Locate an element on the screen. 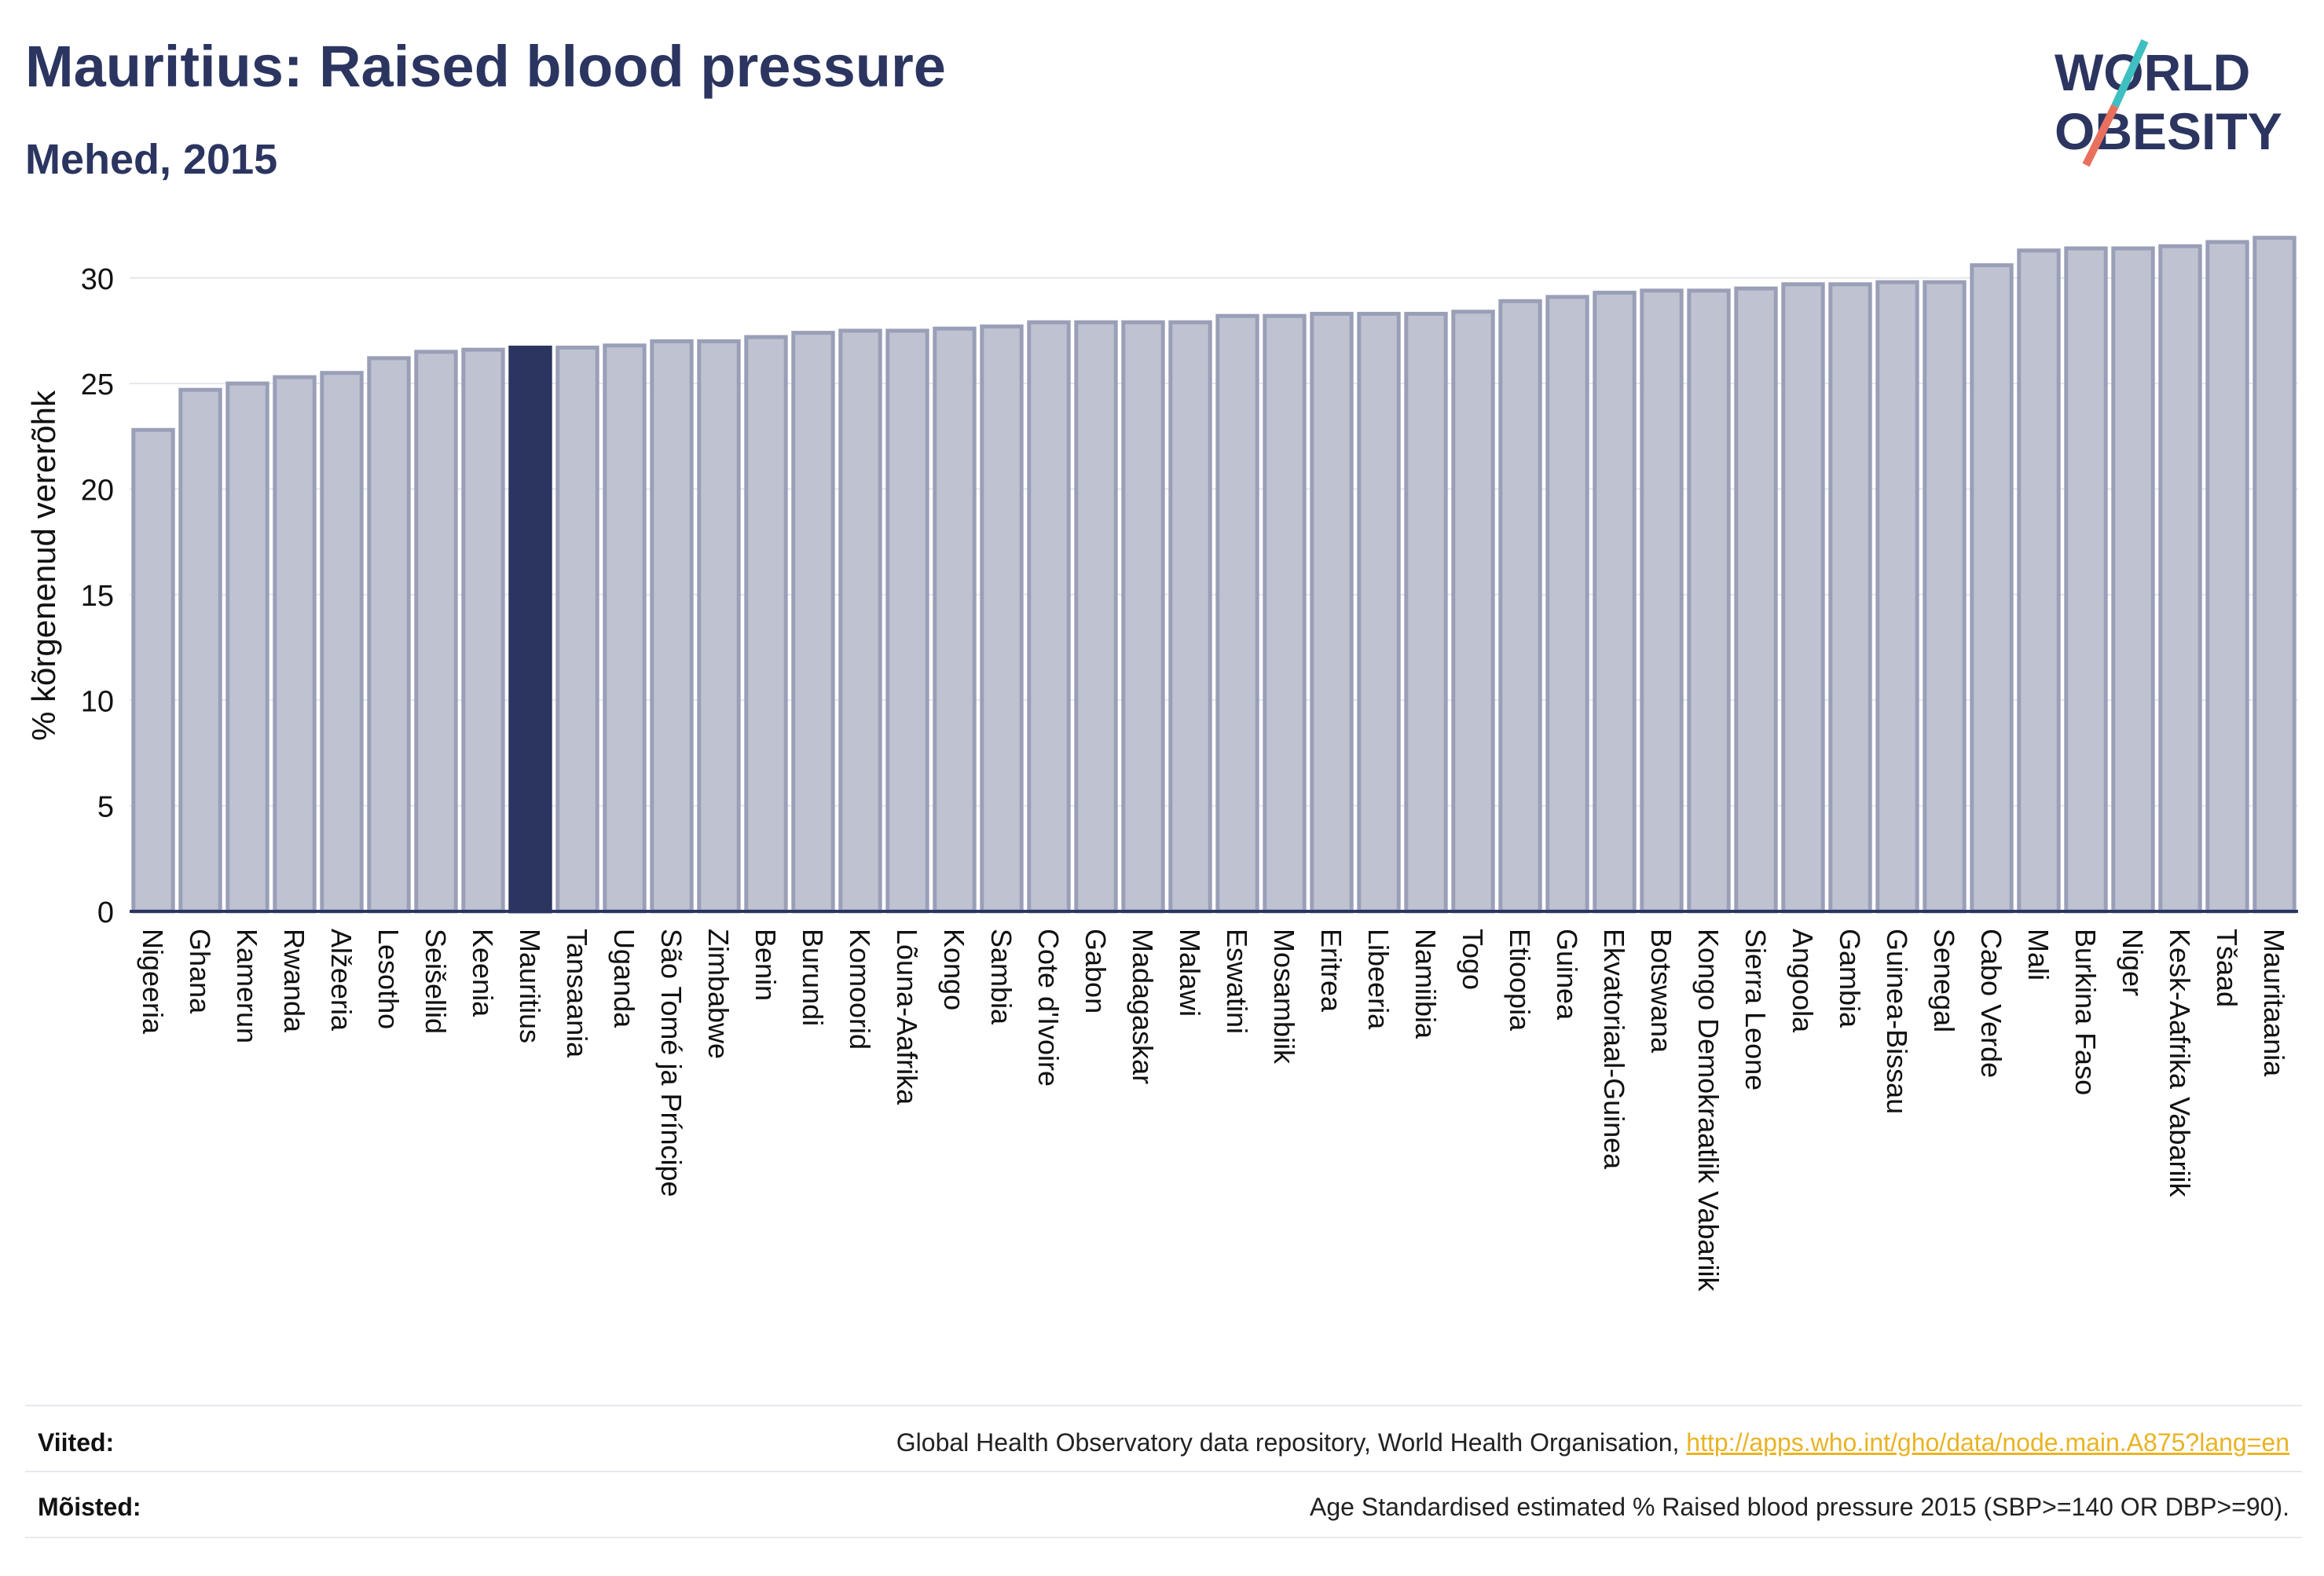 The width and height of the screenshot is (2324, 1576). bar-ghana is located at coordinates (200, 650).